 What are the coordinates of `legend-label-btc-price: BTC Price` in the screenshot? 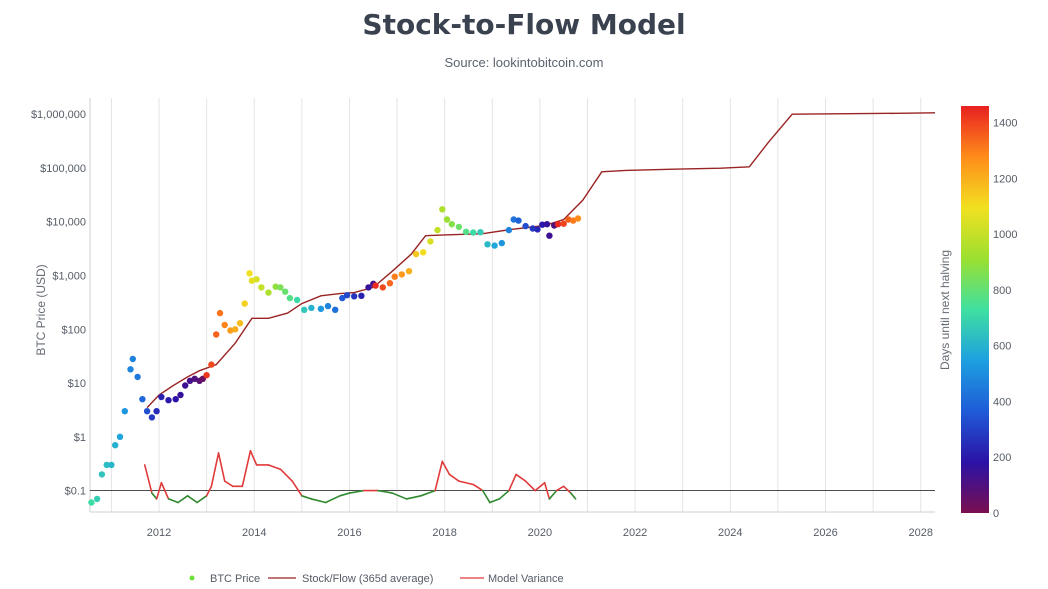 It's located at (235, 579).